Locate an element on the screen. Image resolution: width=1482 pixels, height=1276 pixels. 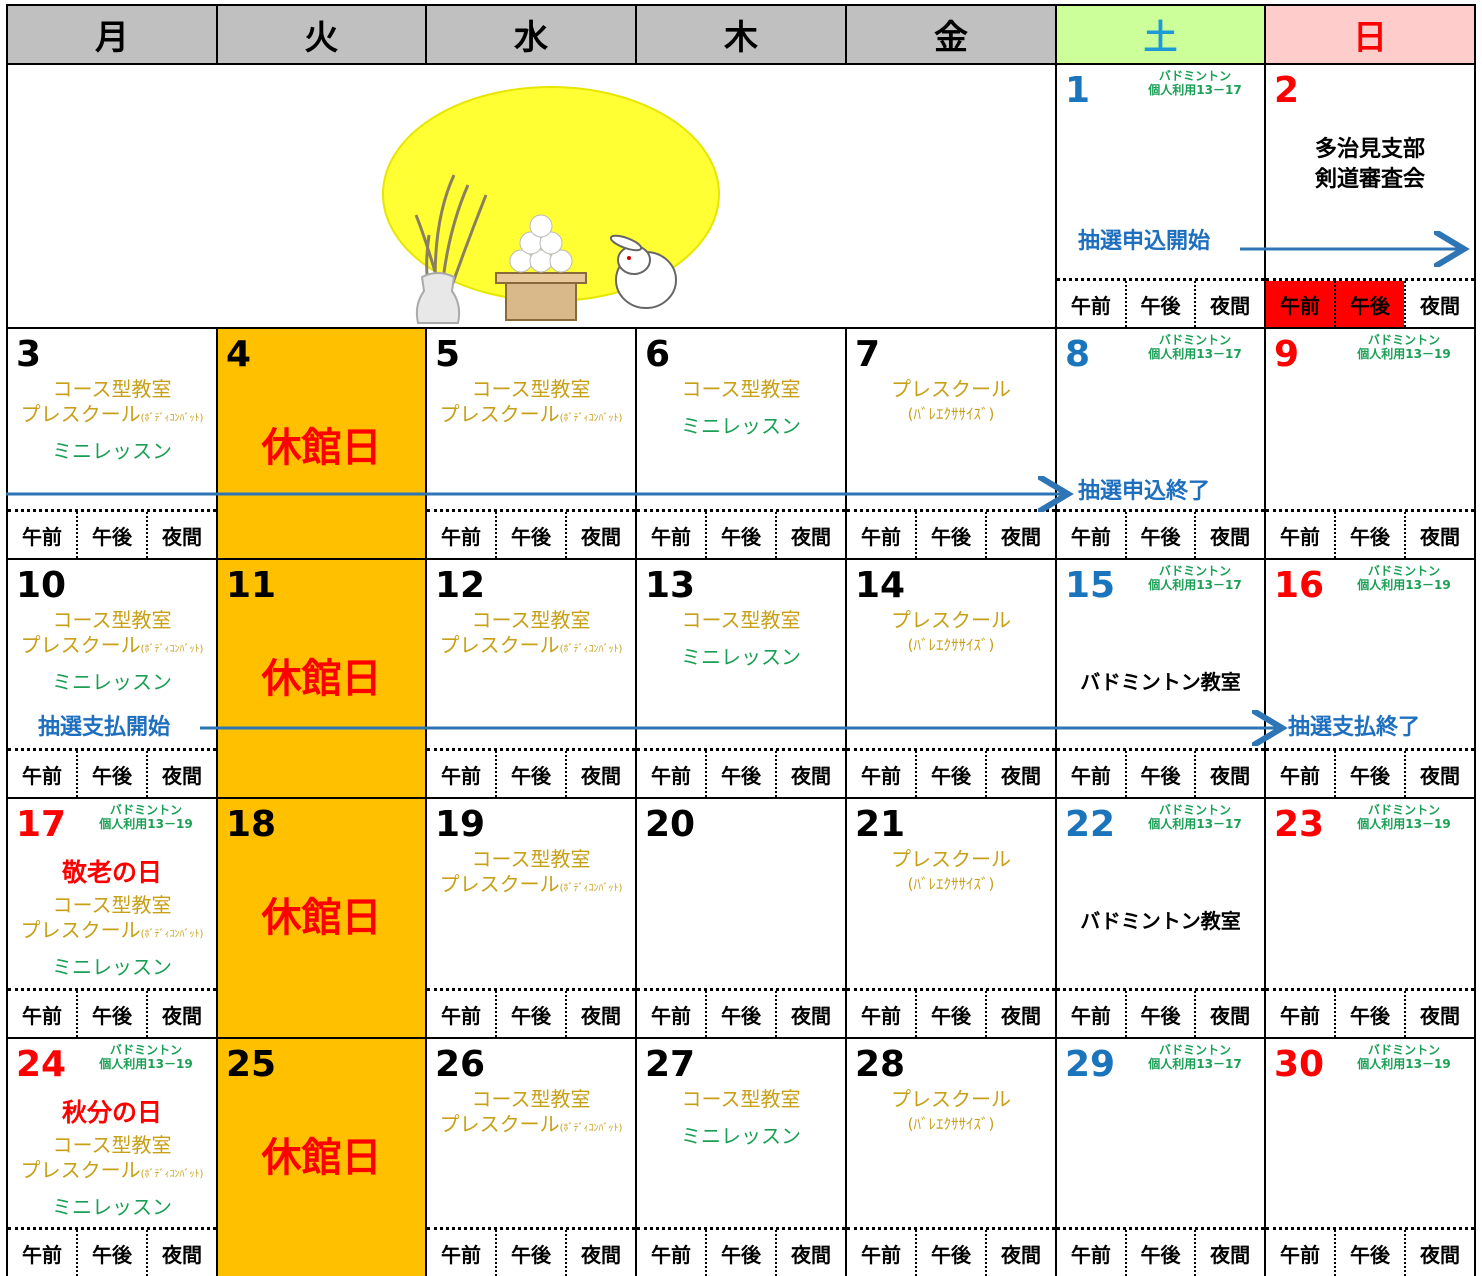
notes: 多治見支部 剣道審査会 is located at coordinates (1370, 154).